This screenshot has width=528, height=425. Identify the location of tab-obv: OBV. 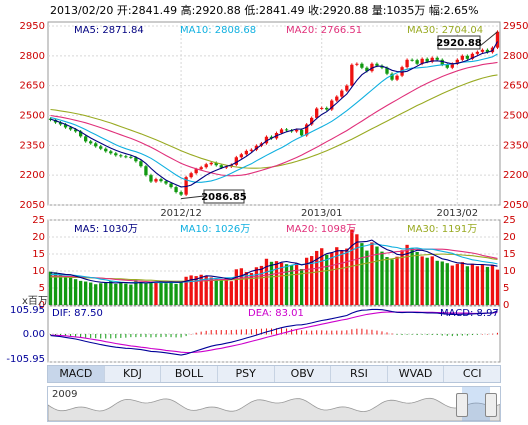
(303, 374).